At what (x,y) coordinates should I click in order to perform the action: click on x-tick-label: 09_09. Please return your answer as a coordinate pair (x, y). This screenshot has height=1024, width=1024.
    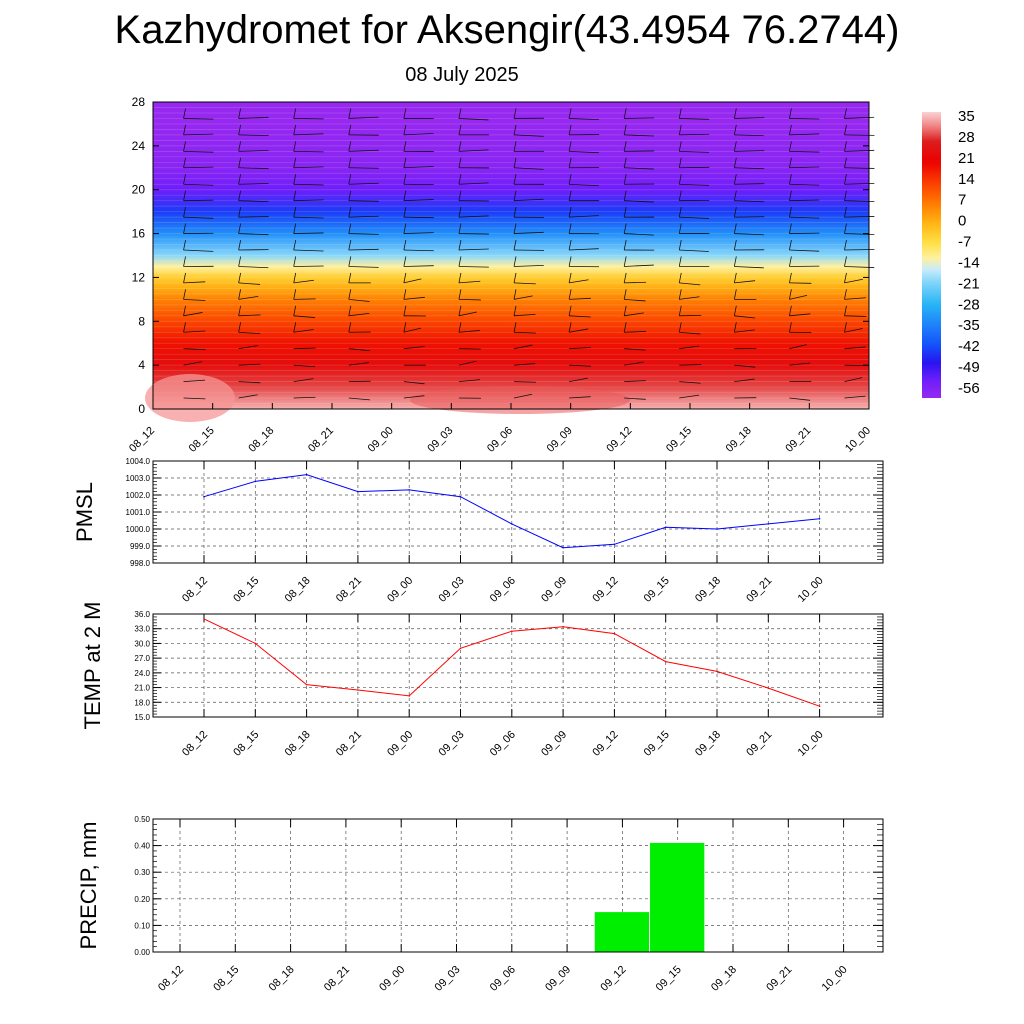
    Looking at the image, I should click on (560, 440).